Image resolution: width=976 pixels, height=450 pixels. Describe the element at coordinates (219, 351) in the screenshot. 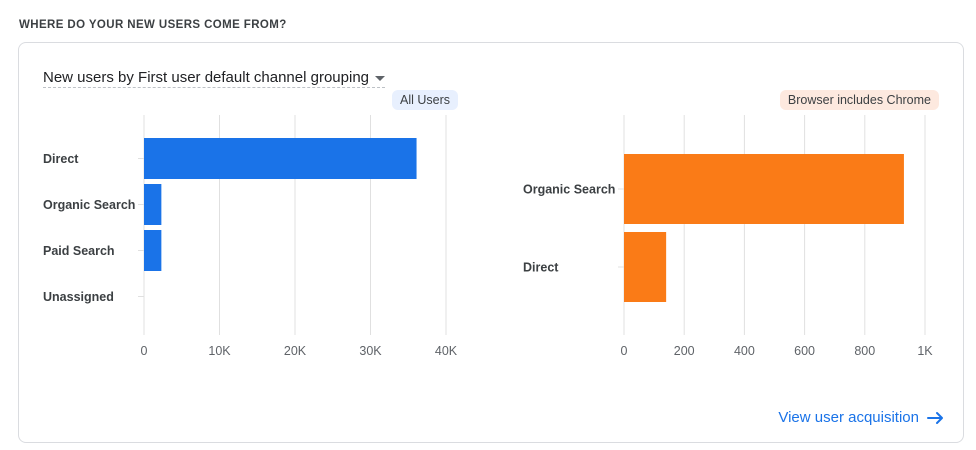

I see `x-tick-label: 10K` at that location.